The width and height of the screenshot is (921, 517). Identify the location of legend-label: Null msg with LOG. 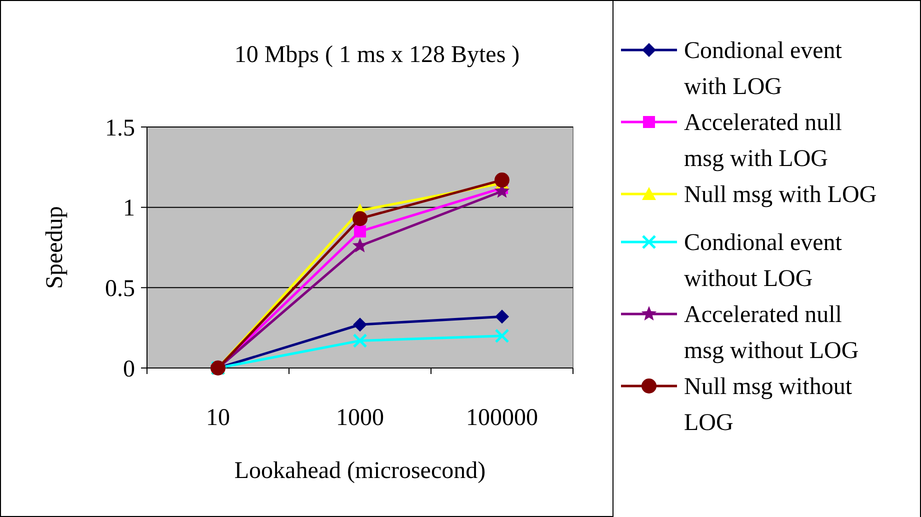
(780, 195).